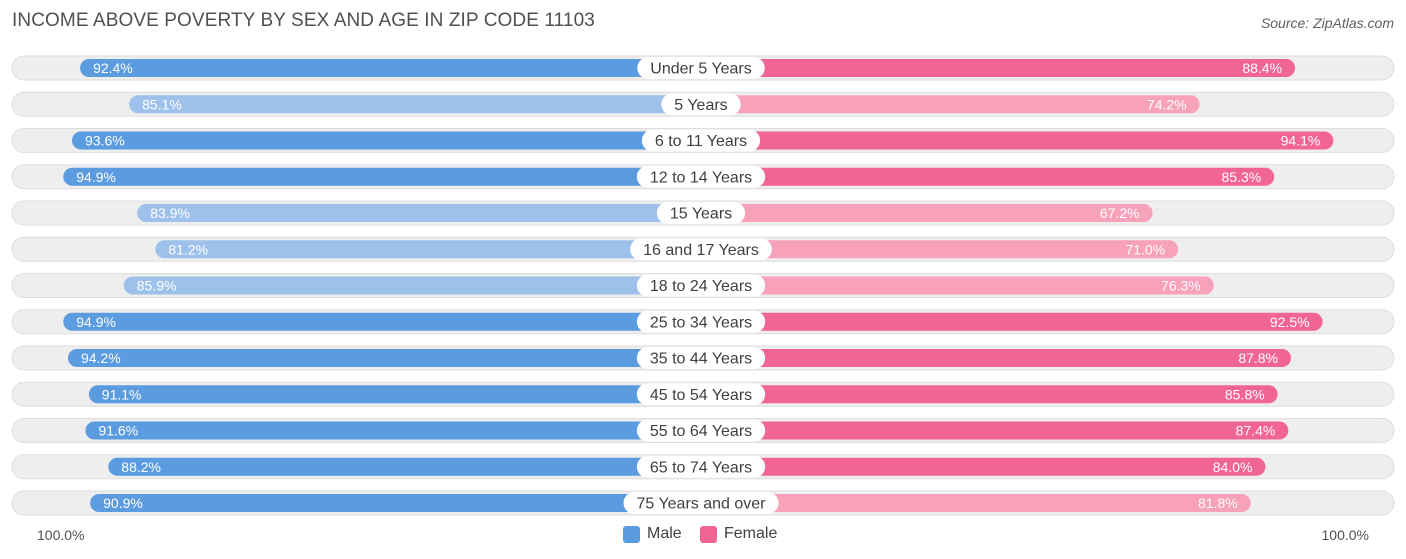 The width and height of the screenshot is (1406, 559). I want to click on category-label: Under 5 Years, so click(700, 69).